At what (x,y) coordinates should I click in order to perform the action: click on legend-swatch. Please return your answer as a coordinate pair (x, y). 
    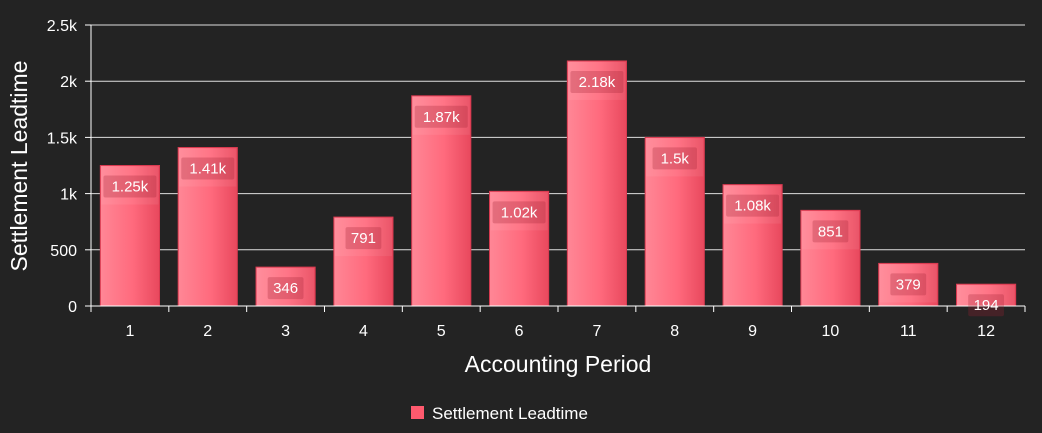
    Looking at the image, I should click on (417, 412).